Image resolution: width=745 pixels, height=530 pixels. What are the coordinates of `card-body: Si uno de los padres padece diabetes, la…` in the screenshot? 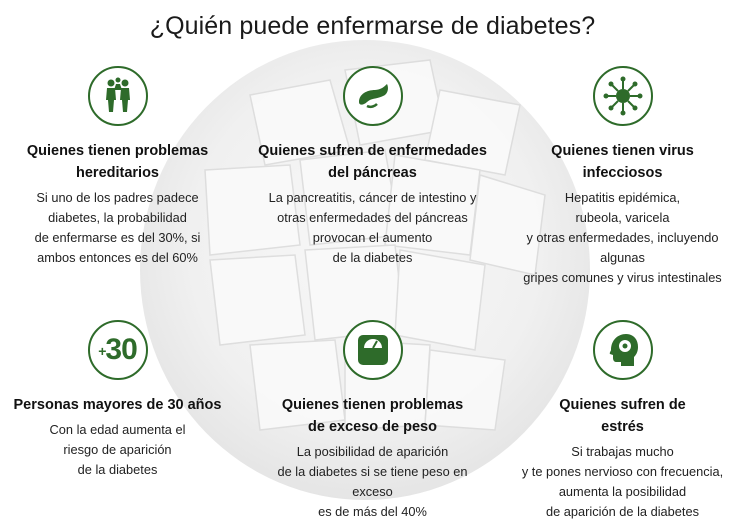 It's located at (117, 227).